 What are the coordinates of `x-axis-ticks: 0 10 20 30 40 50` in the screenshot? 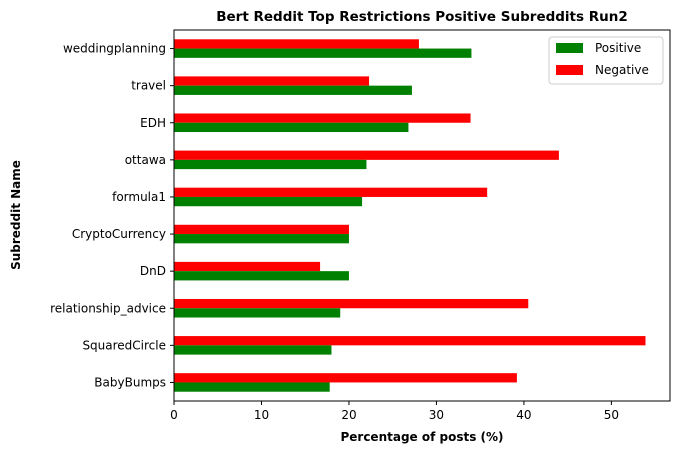 It's located at (394, 411).